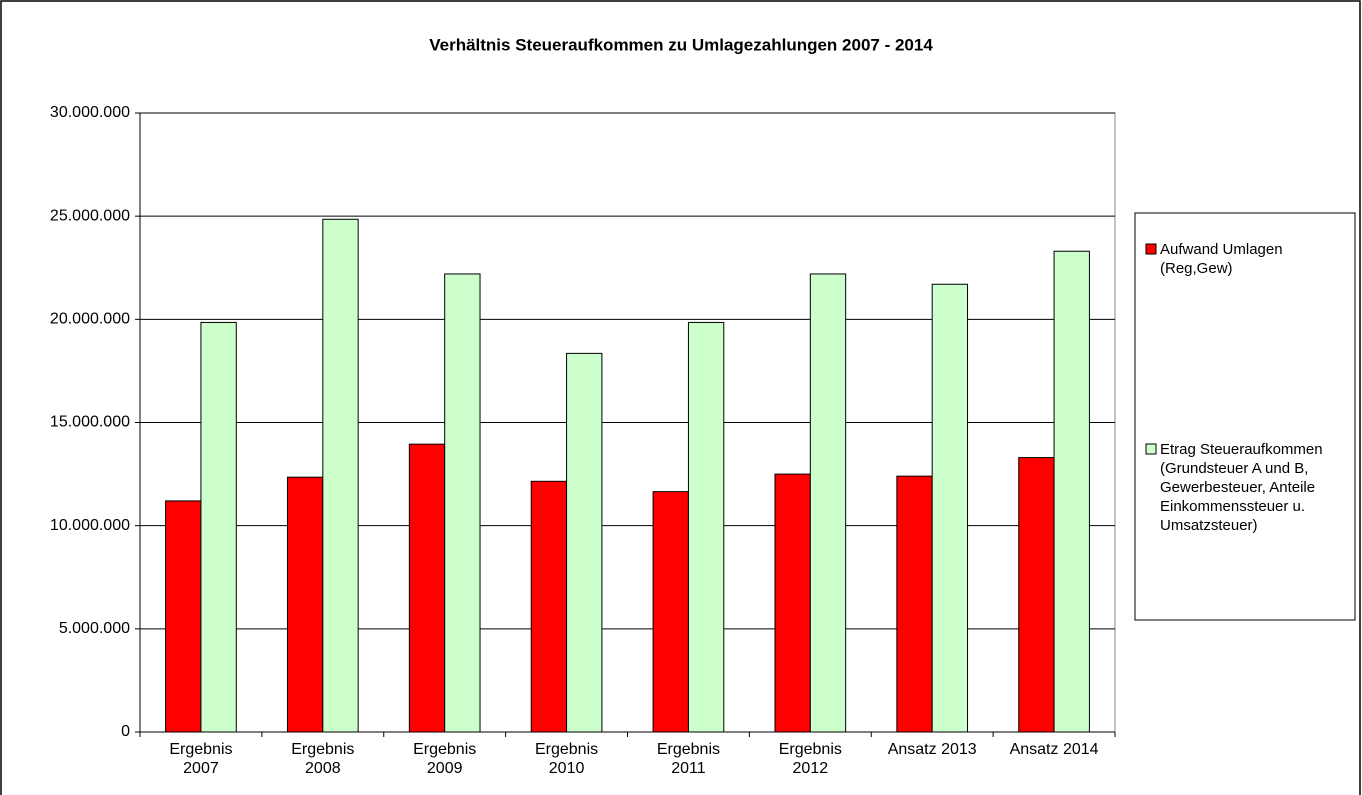 This screenshot has height=795, width=1362. I want to click on x-tick-label: Ergebnis 2011, so click(688, 759).